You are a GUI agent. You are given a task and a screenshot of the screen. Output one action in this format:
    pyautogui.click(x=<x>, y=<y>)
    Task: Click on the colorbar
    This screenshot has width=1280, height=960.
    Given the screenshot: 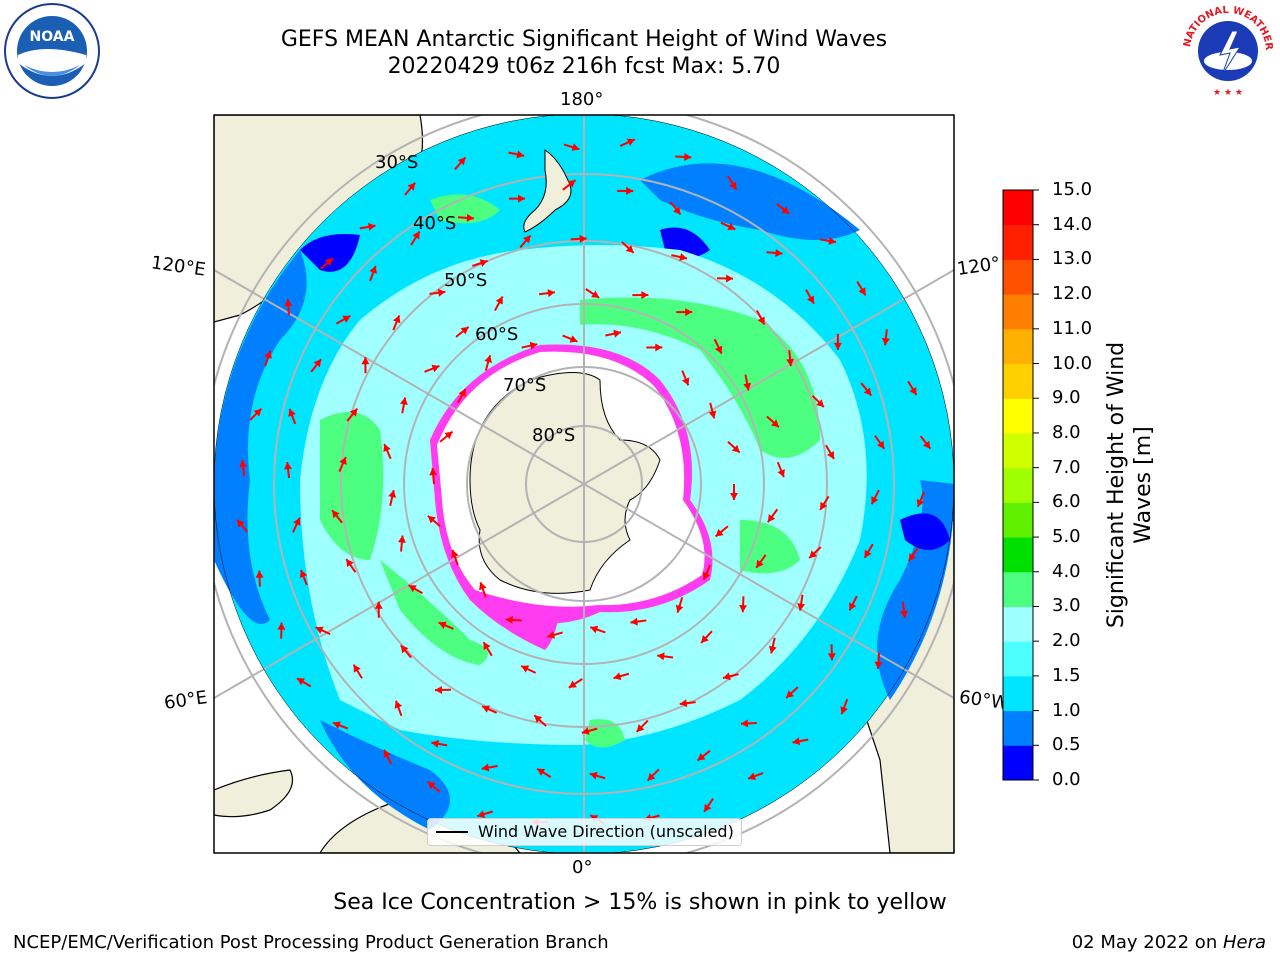 What is the action you would take?
    pyautogui.click(x=1020, y=485)
    